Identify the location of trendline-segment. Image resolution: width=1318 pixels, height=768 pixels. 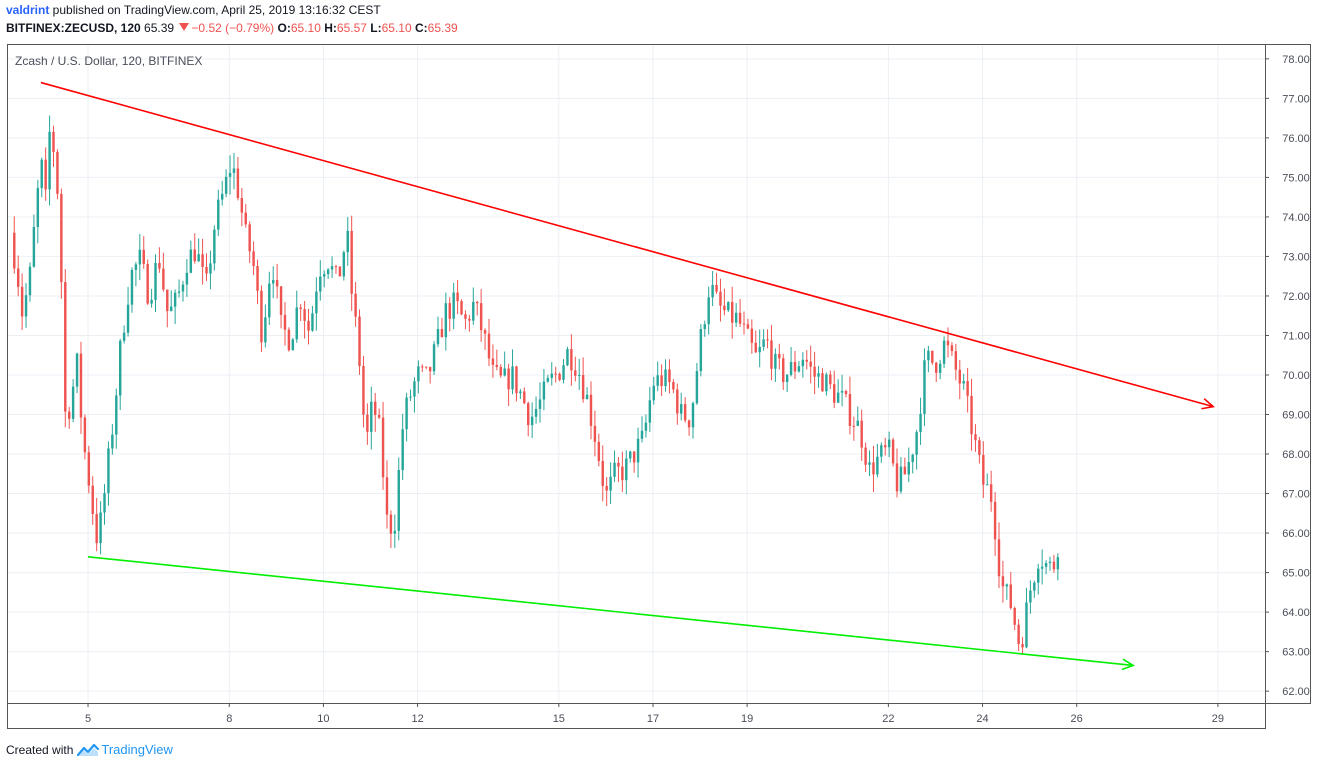
(610, 611).